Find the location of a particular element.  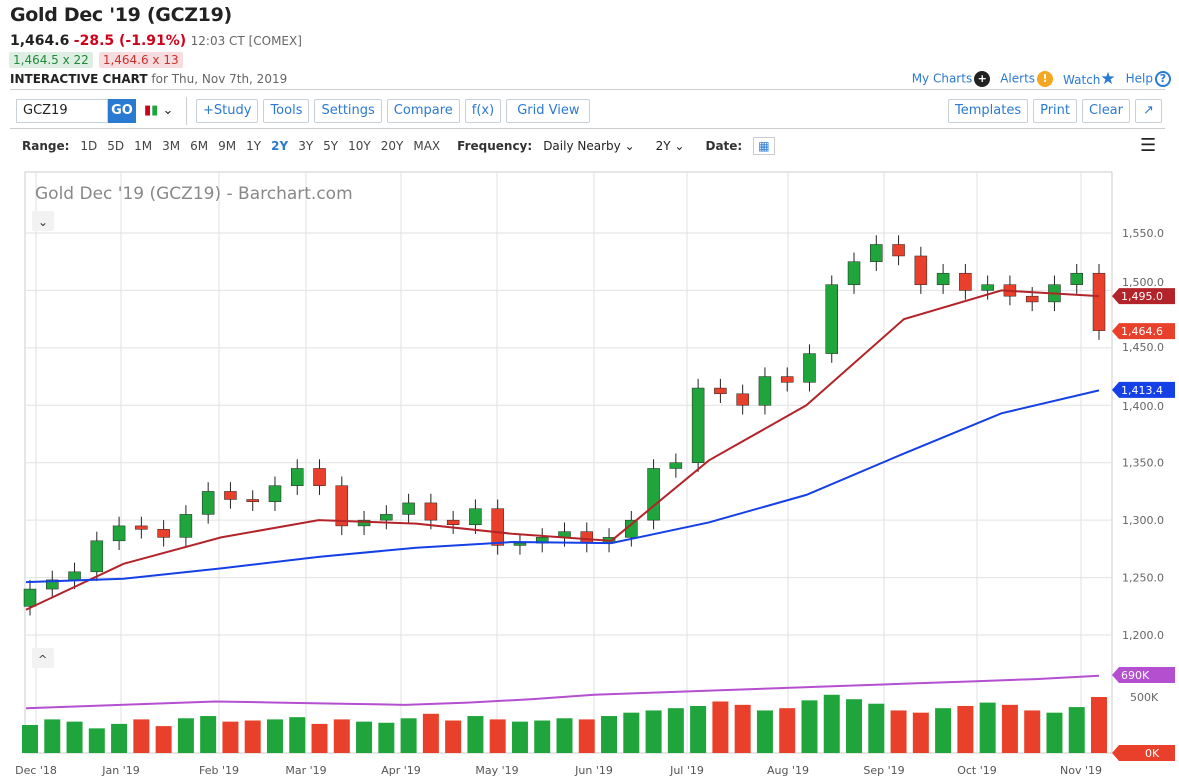

chart-type-dropdown: ▮▮ ⌄ is located at coordinates (159, 110).